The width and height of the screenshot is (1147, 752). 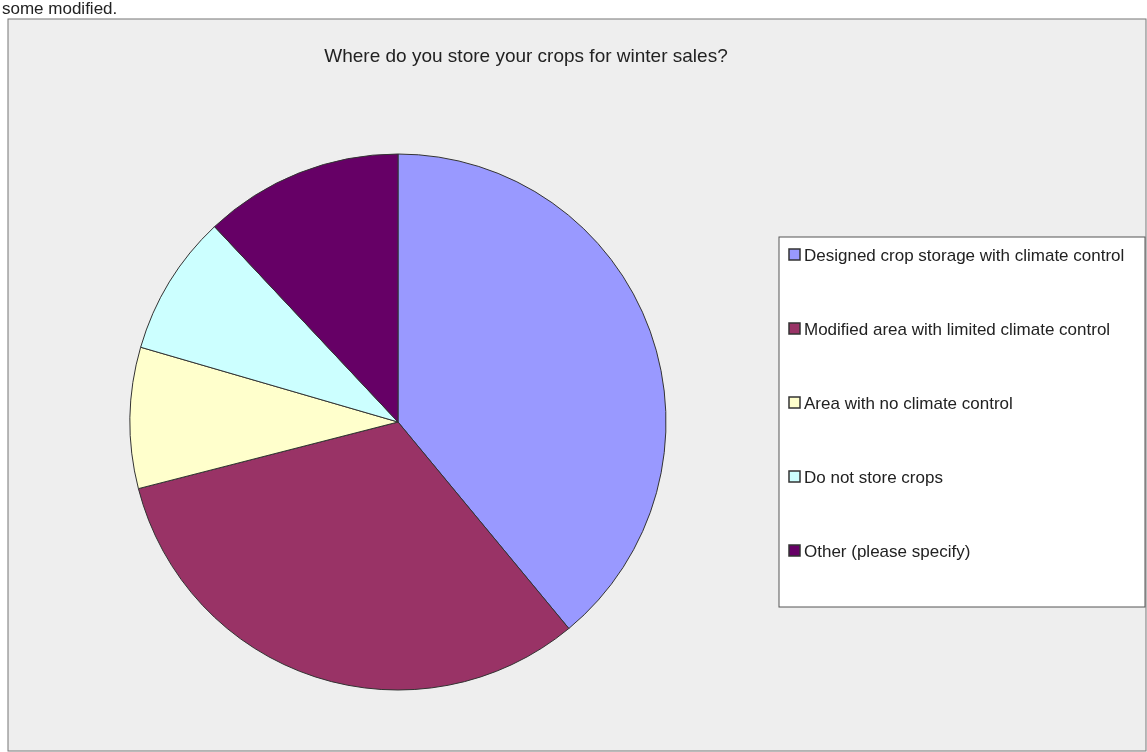 I want to click on legend-label: Area with no climate control, so click(x=908, y=403).